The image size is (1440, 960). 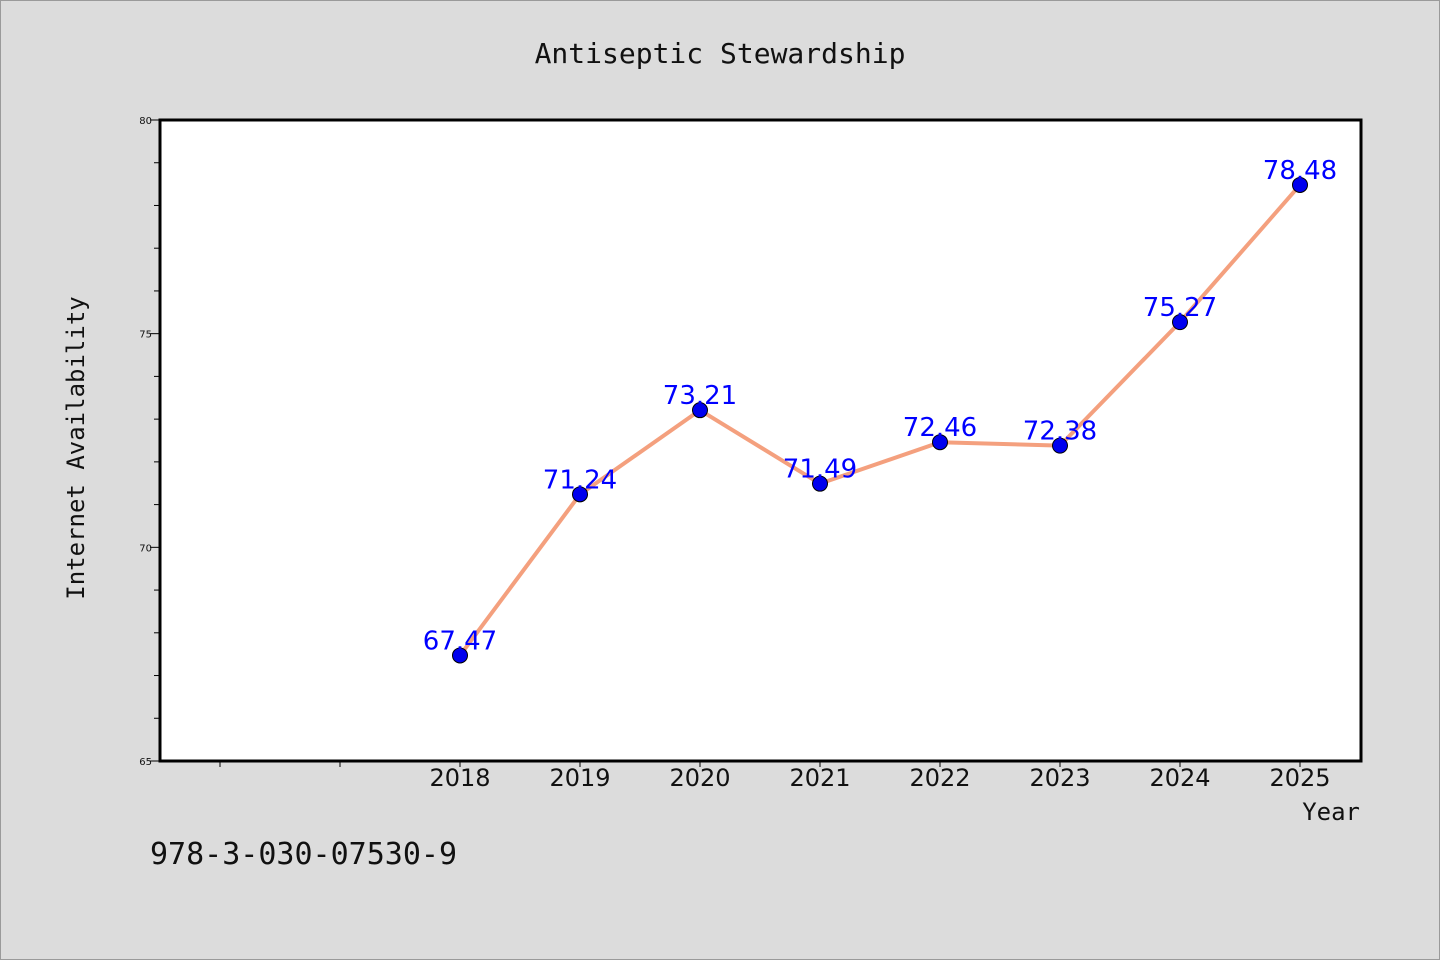 I want to click on x-tick-label: 2025, so click(x=1299, y=778).